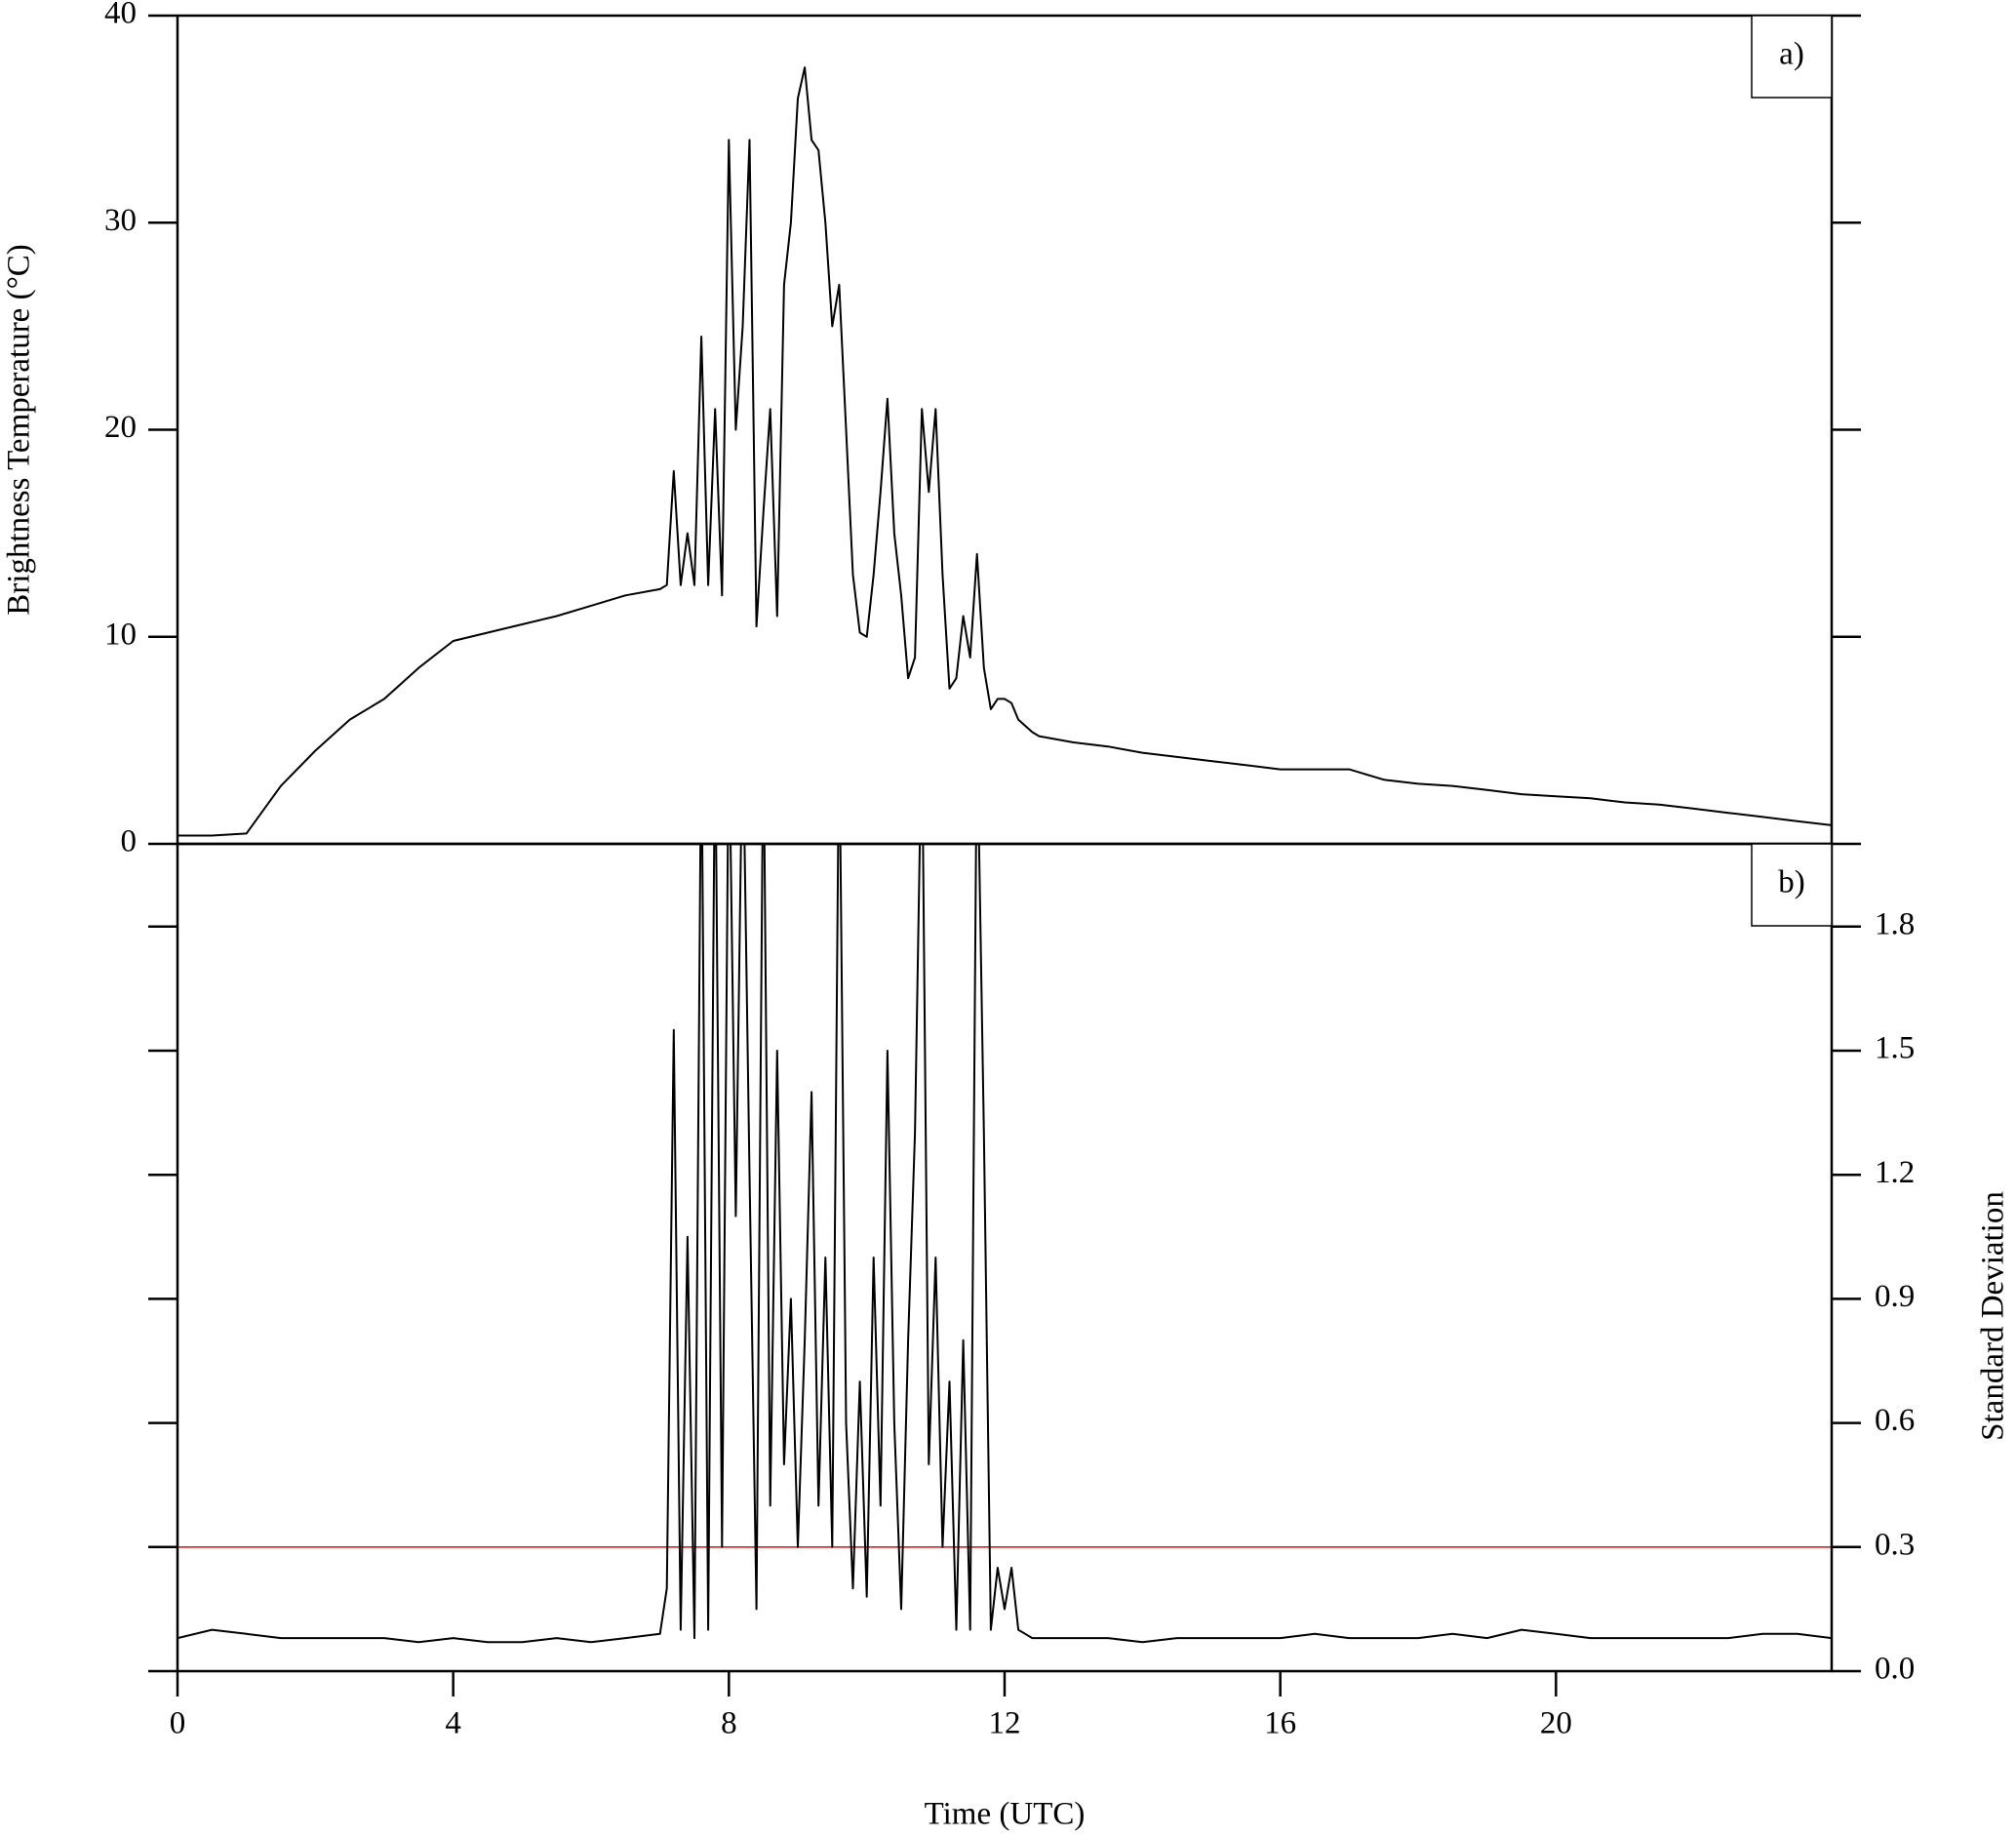  I want to click on y-tick-label: 30, so click(121, 220).